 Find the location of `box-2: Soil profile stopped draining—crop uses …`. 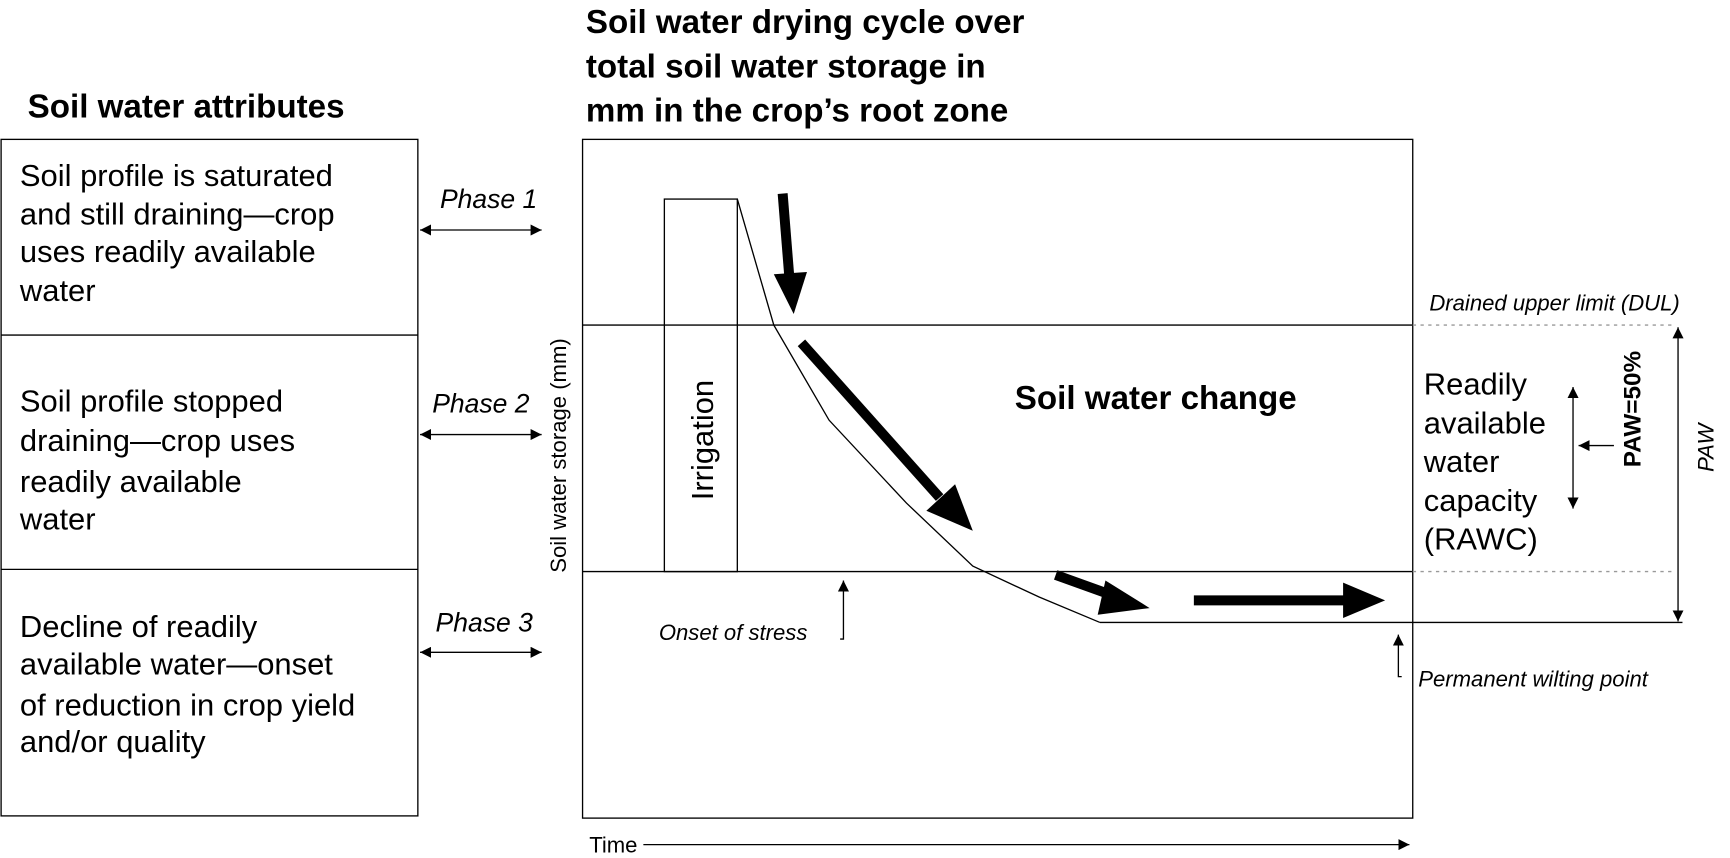

box-2: Soil profile stopped draining—crop uses … is located at coordinates (157, 459).